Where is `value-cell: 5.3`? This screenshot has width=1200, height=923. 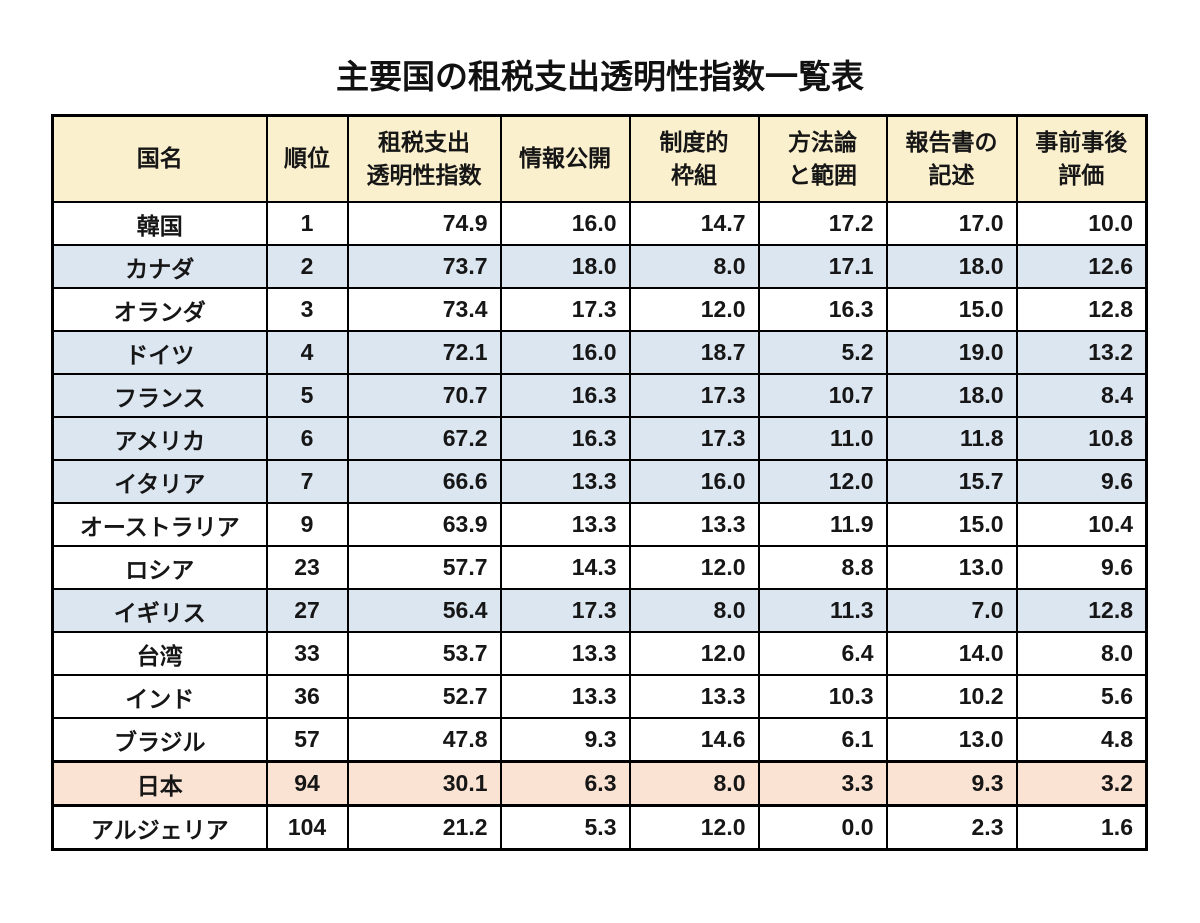
value-cell: 5.3 is located at coordinates (565, 827).